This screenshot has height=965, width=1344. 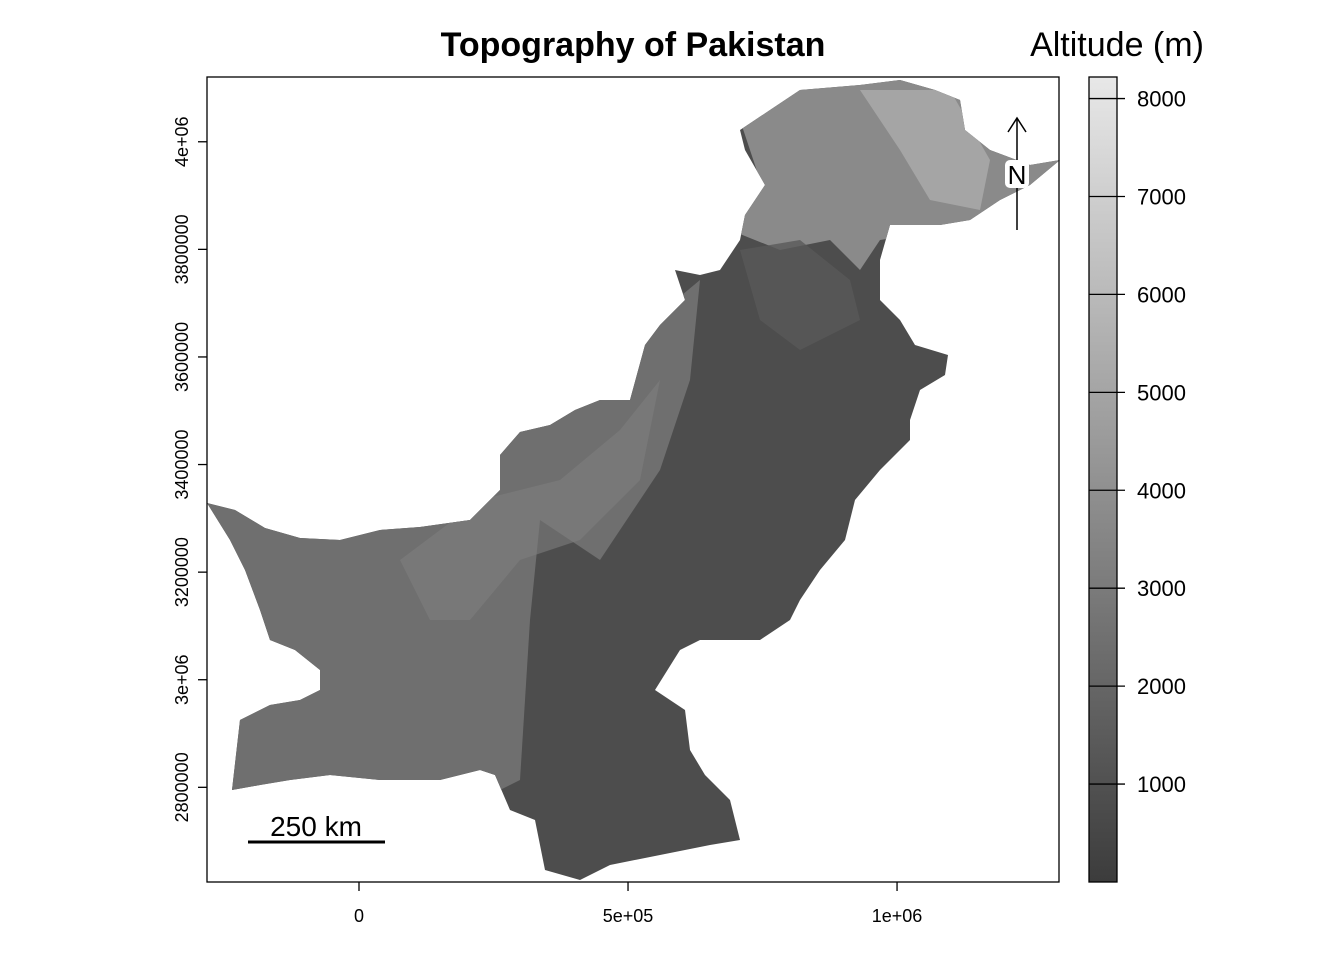 I want to click on y-tick-label: 4e+06, so click(x=182, y=141).